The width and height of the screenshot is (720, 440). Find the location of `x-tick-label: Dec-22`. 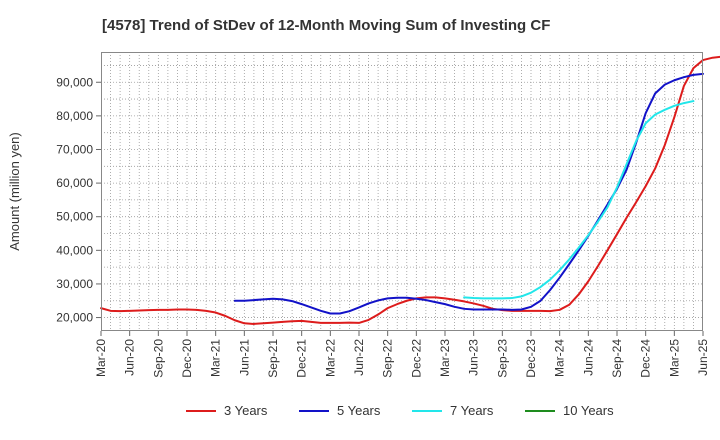

x-tick-label: Dec-22 is located at coordinates (416, 358).